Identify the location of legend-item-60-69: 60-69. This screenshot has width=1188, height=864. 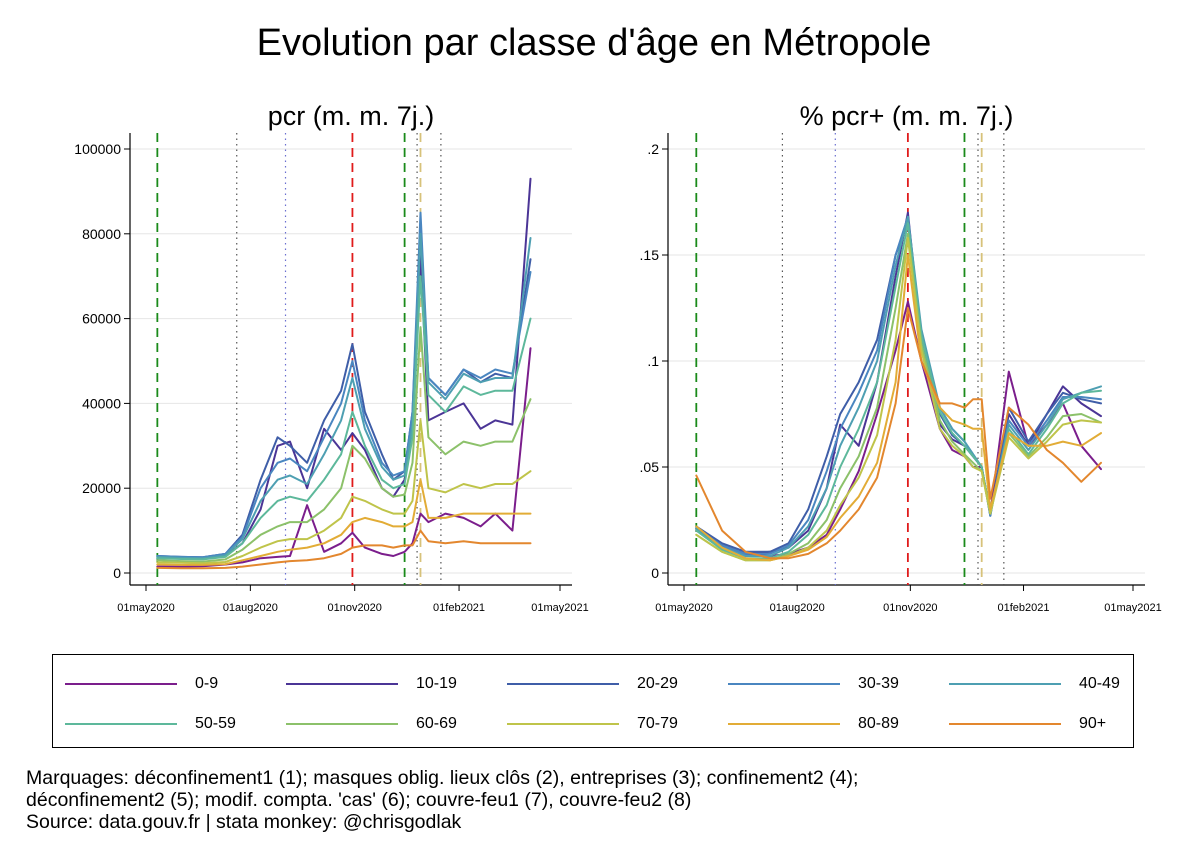
(371, 724).